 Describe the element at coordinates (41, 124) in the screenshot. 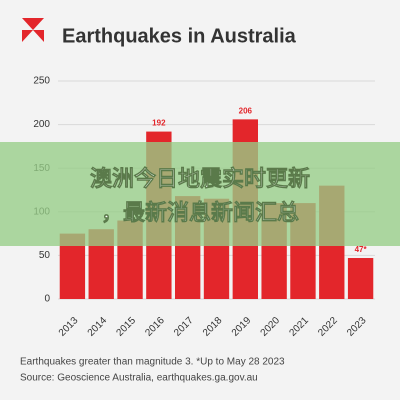

I see `y-tick-label: 200` at that location.